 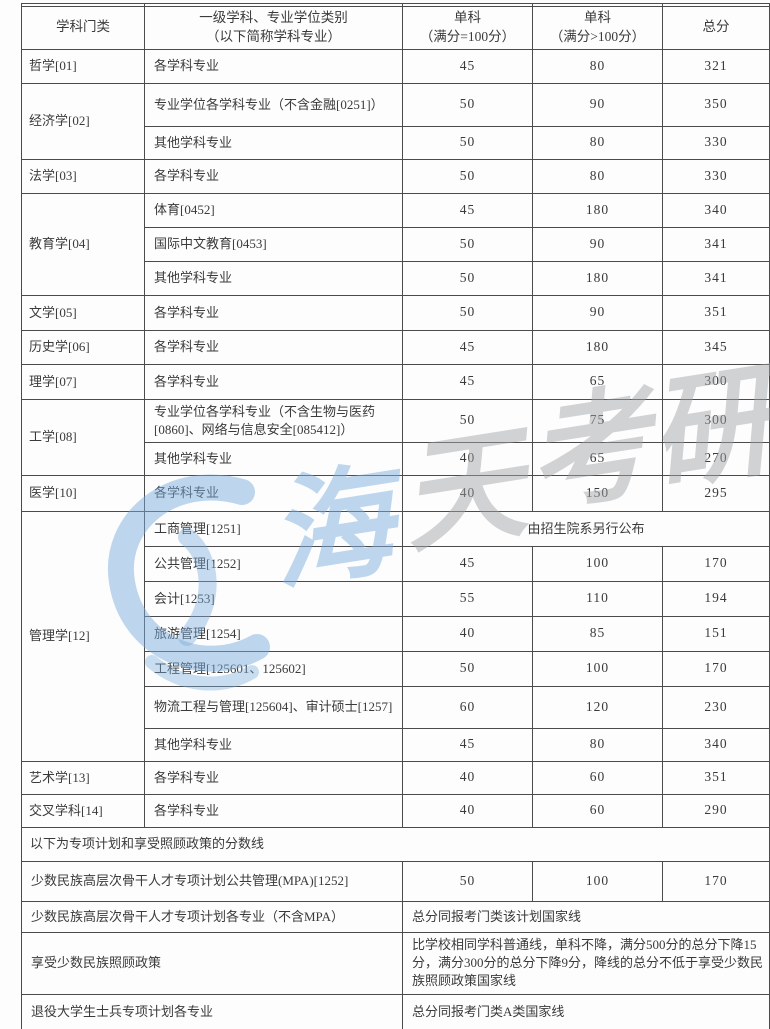 I want to click on header-over100-line1: 单科, so click(x=597, y=17).